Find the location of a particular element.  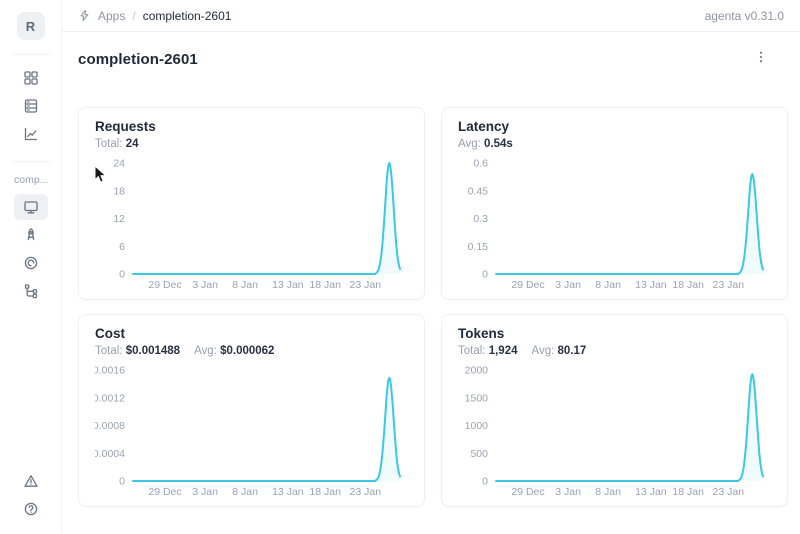

svg-text: 0.6 is located at coordinates (480, 164).